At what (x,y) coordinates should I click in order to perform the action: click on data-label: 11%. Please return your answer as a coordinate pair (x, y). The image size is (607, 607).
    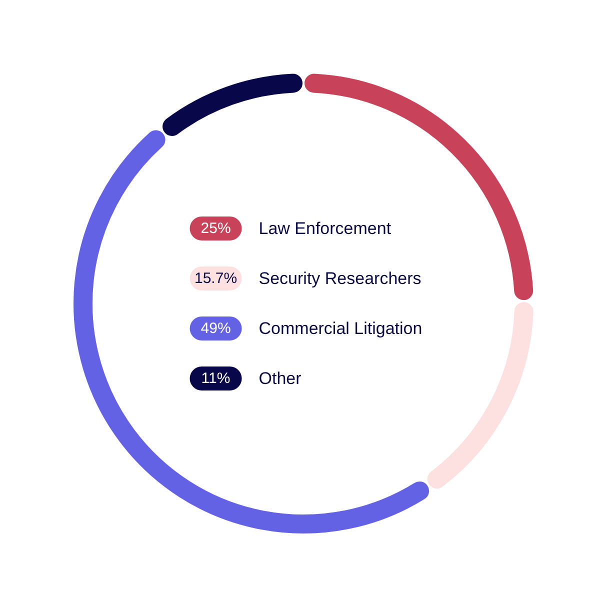
    Looking at the image, I should click on (215, 378).